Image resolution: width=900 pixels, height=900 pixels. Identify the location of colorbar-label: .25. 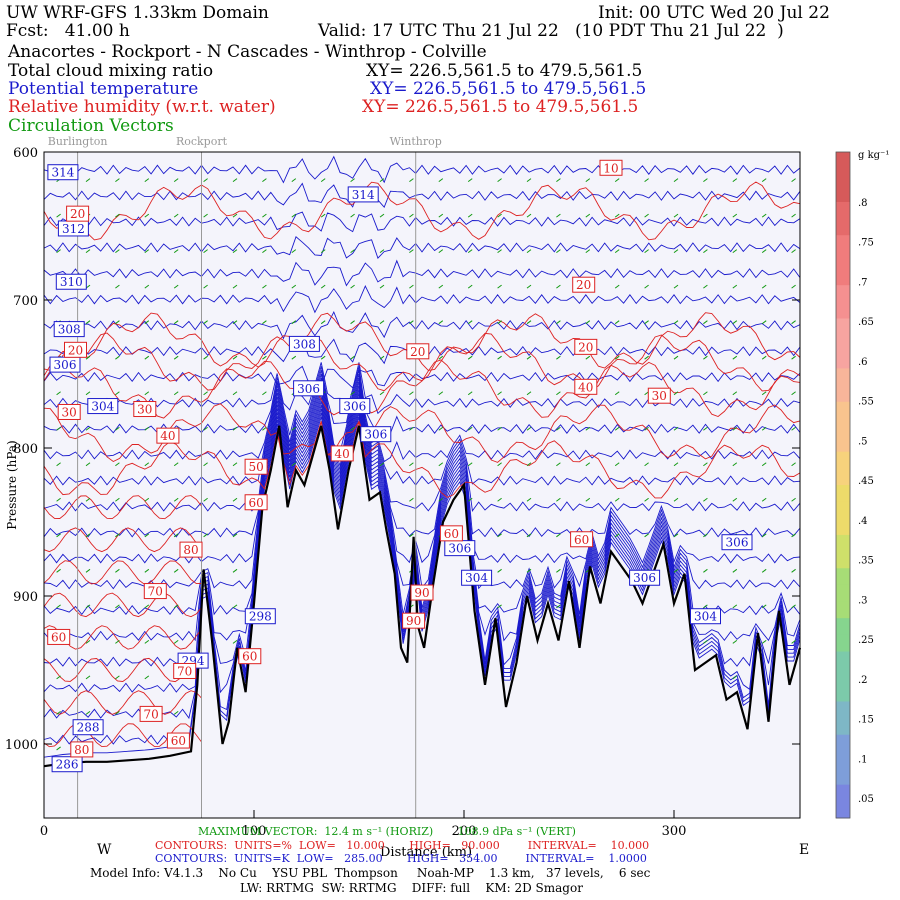
(866, 640).